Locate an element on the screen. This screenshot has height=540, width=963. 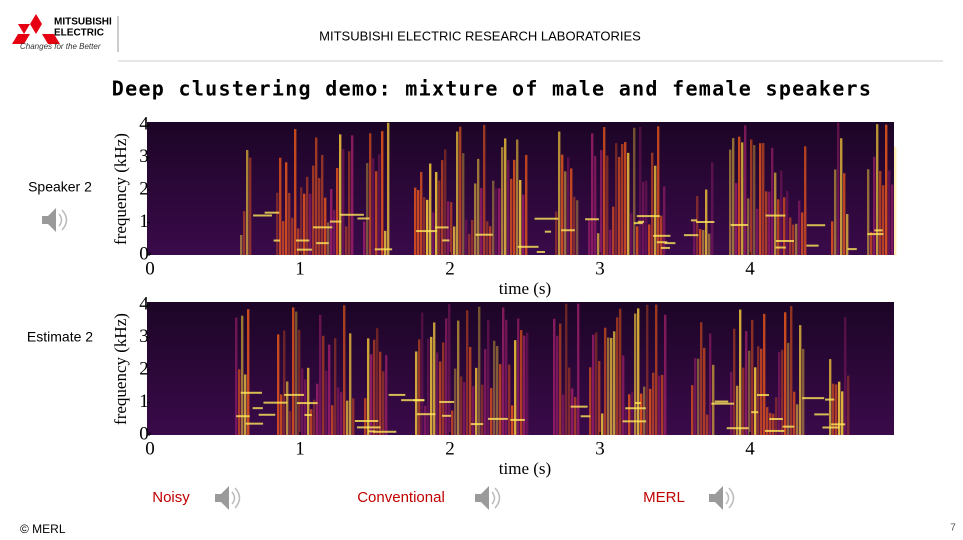
page-number: 7 is located at coordinates (953, 528).